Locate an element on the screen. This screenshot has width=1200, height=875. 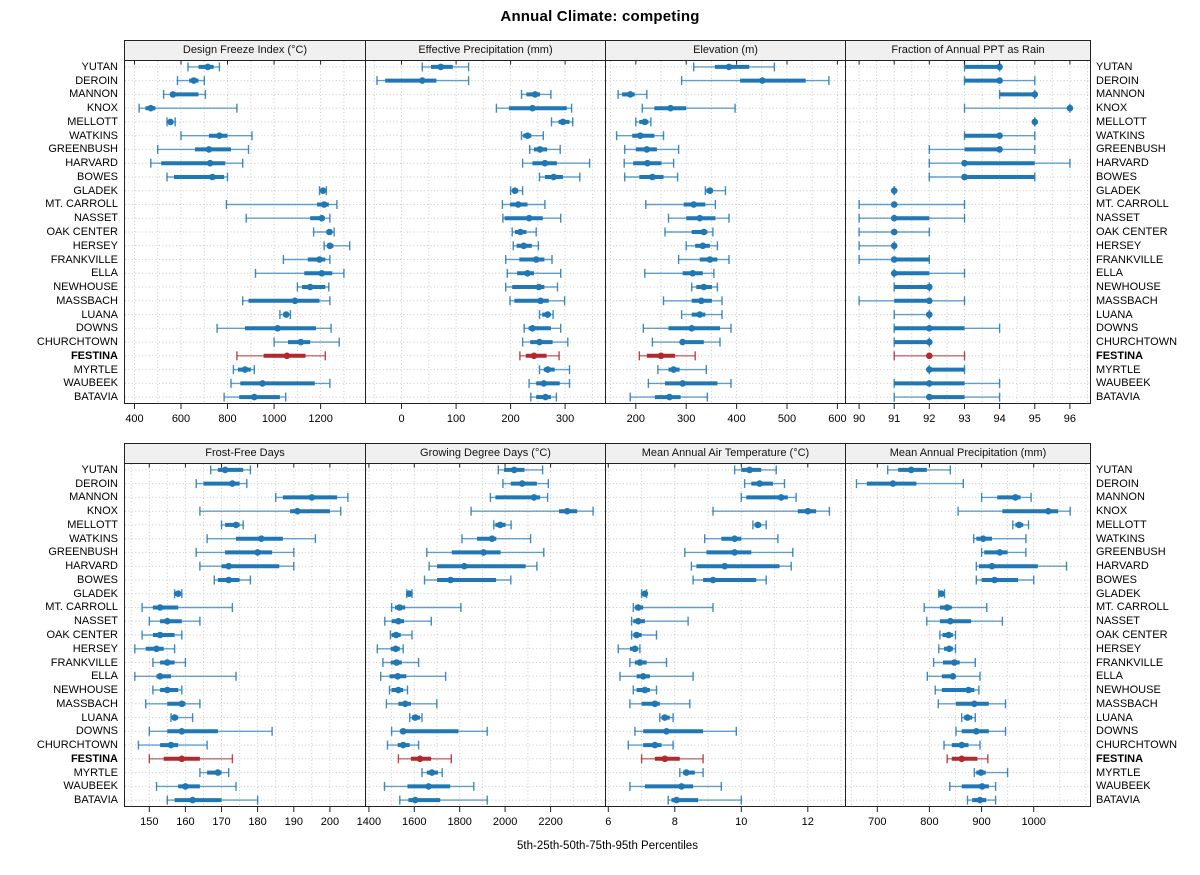
panel-title: Fraction of Annual PPT as Rain is located at coordinates (968, 50).